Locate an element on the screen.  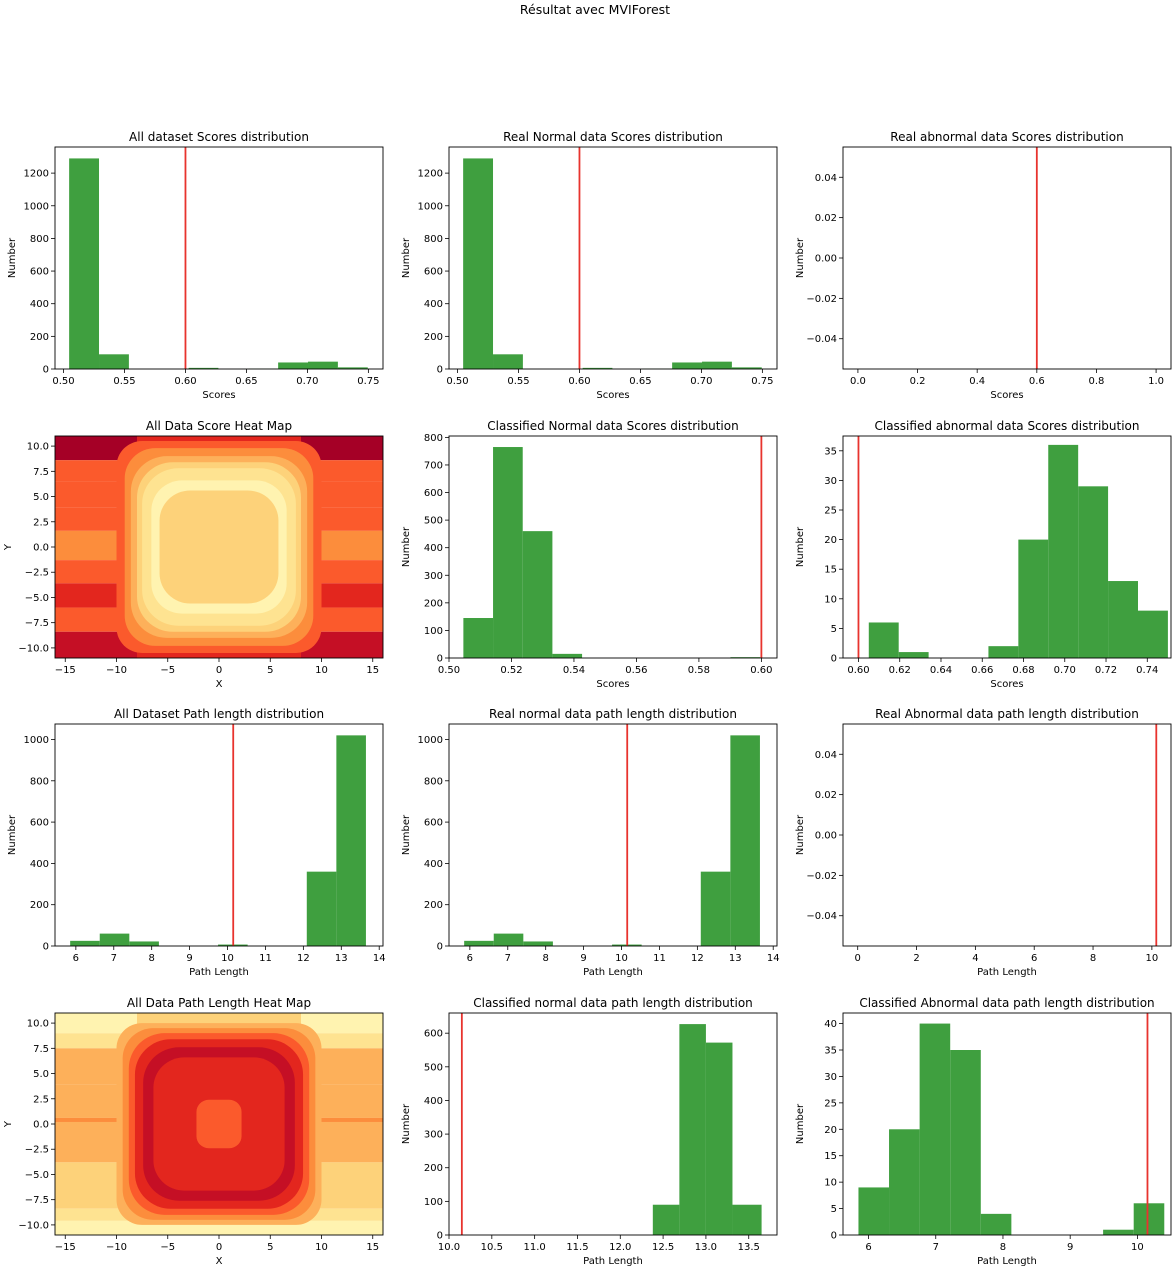
x-tick-label: 0.68 is located at coordinates (1023, 670).